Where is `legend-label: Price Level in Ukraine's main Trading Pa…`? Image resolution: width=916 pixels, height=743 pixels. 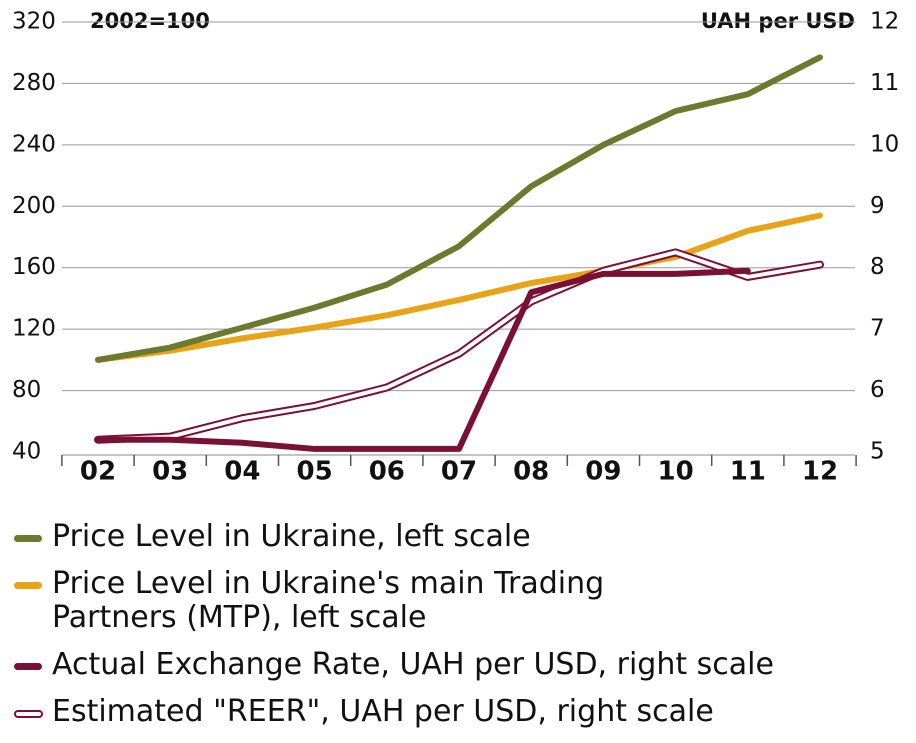
legend-label: Price Level in Ukraine's main Trading Pa… is located at coordinates (328, 600).